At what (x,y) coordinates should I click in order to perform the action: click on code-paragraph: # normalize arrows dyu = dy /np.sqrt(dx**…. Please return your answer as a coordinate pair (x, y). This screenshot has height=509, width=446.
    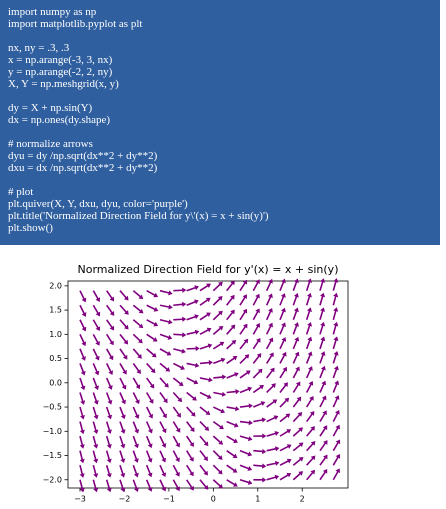
    Looking at the image, I should click on (220, 156).